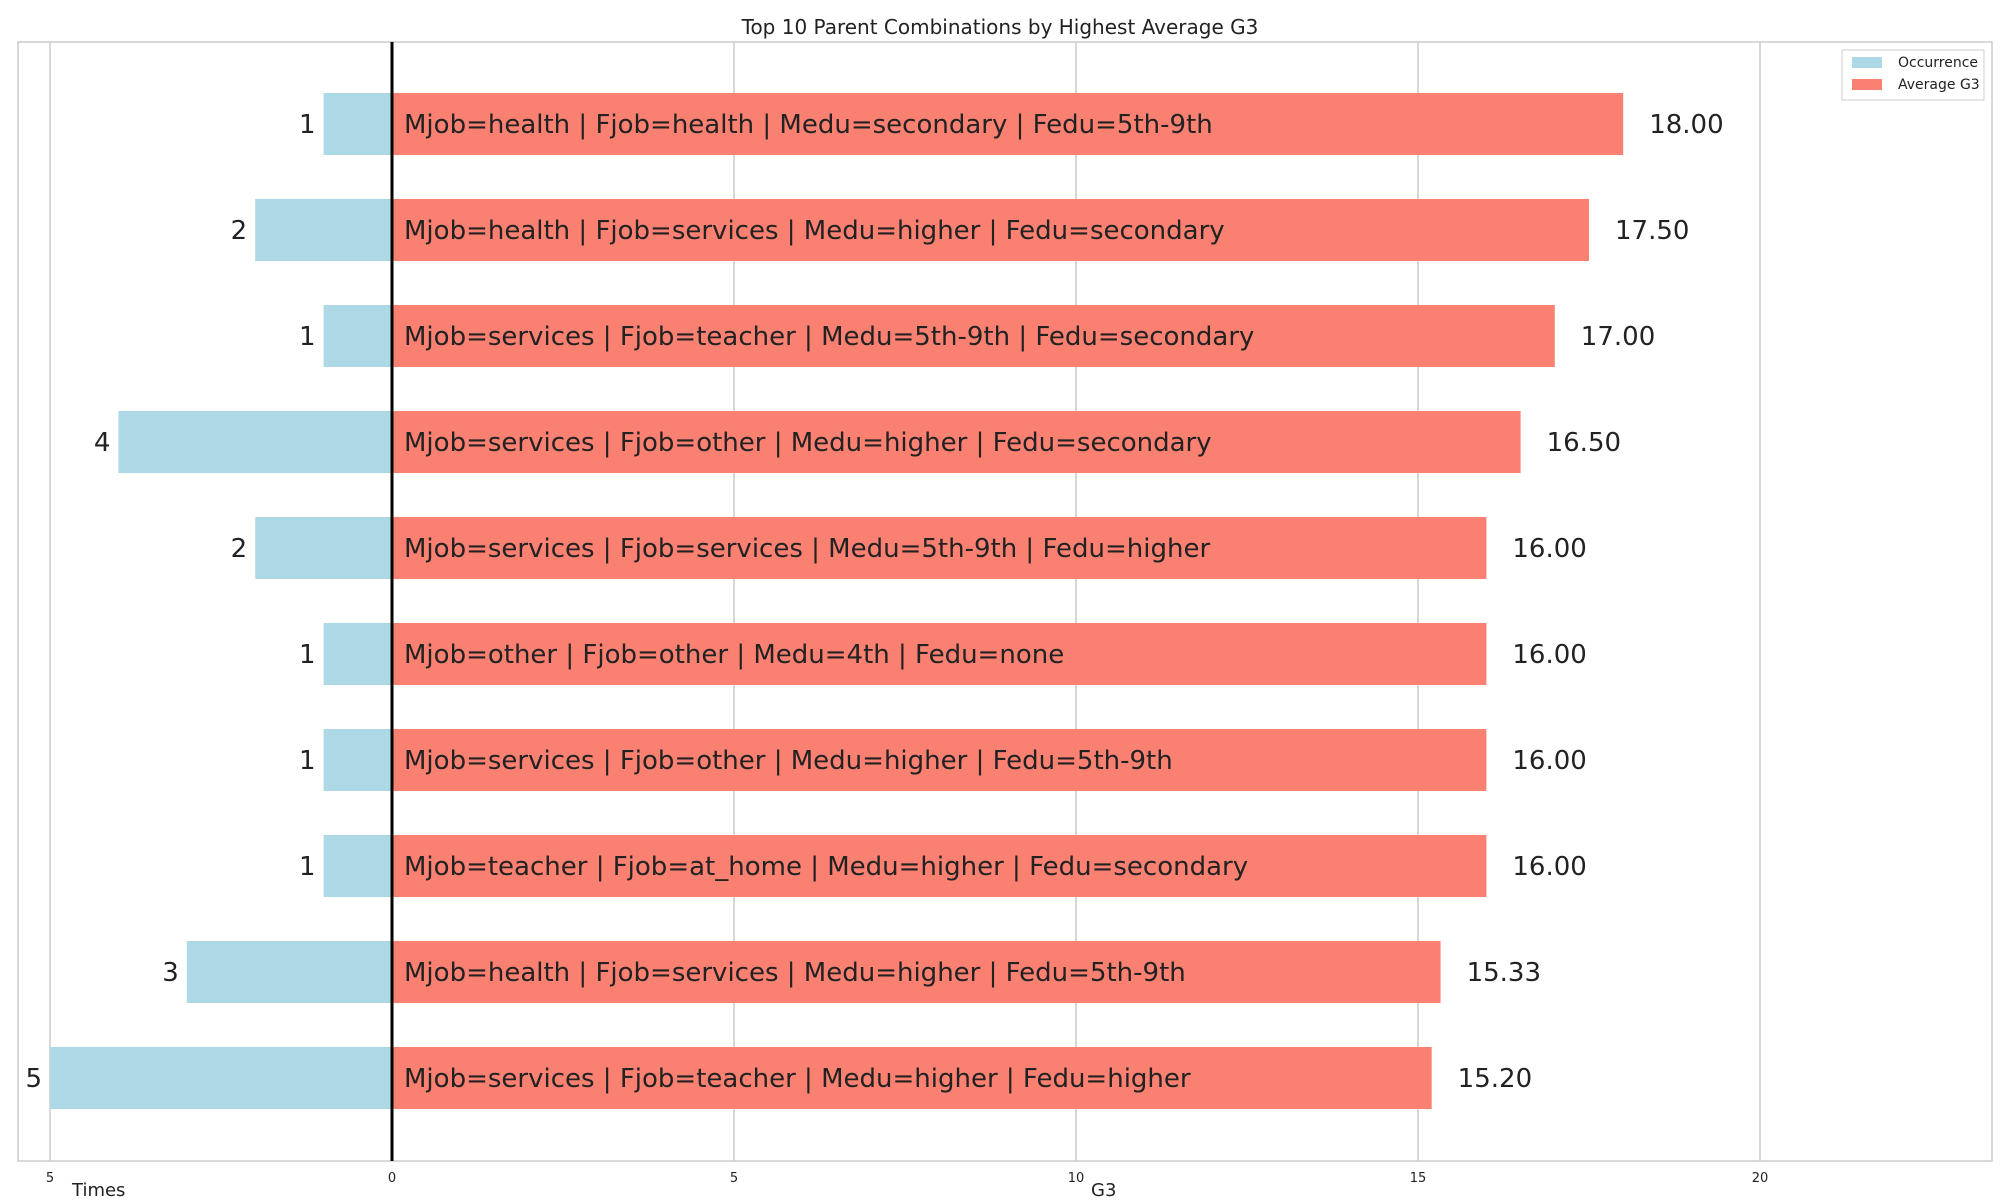 The width and height of the screenshot is (2000, 1200). Describe the element at coordinates (98, 1190) in the screenshot. I see `x-axis-label-times: Times` at that location.